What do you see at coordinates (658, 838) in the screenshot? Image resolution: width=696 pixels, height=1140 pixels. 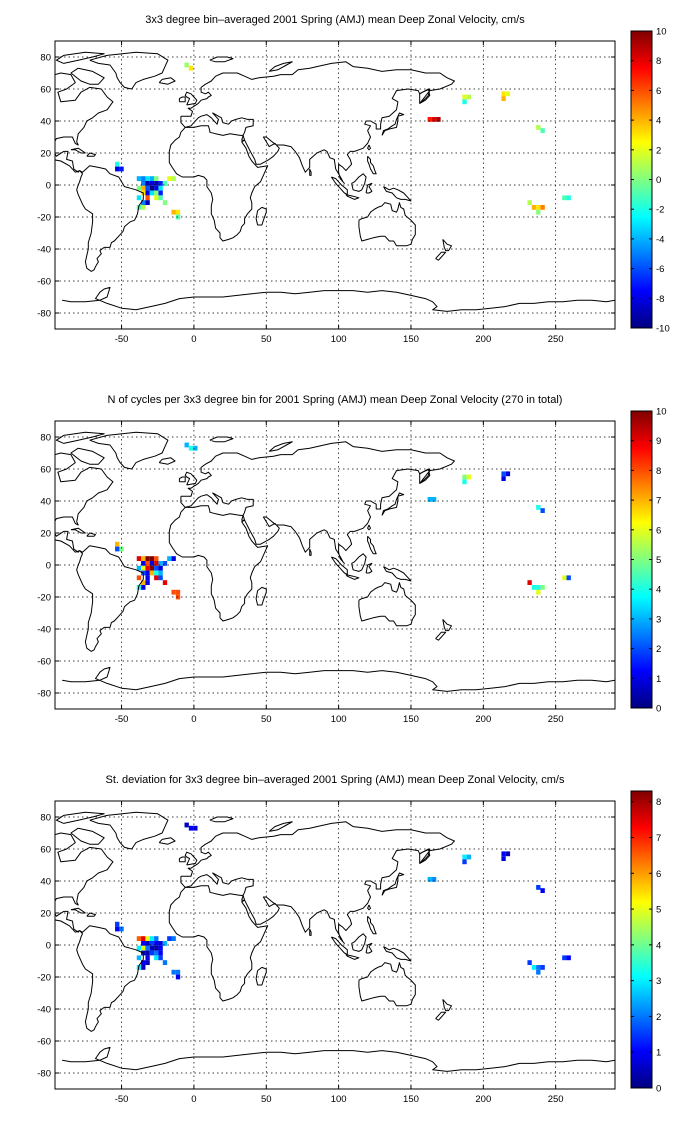 I see `colorbar-tick-label: 7` at bounding box center [658, 838].